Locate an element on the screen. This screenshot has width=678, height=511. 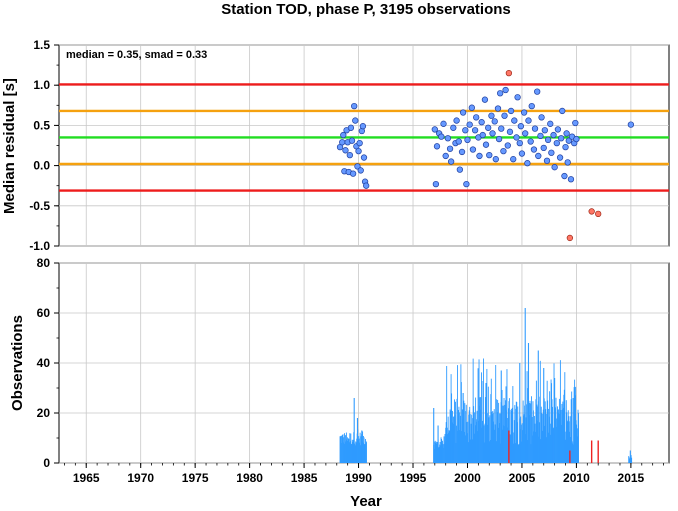
residual-y-tick-label: 0.0 is located at coordinates (41, 166).